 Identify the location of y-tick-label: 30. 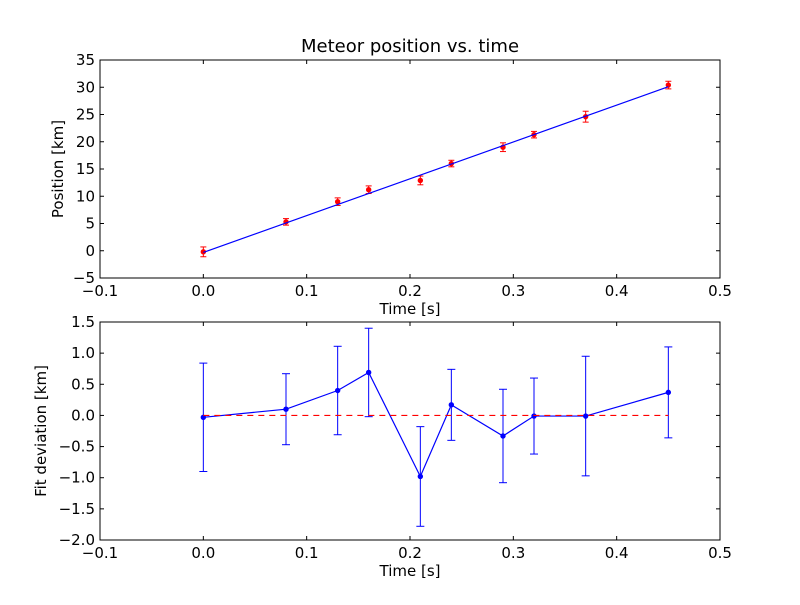
(85, 87).